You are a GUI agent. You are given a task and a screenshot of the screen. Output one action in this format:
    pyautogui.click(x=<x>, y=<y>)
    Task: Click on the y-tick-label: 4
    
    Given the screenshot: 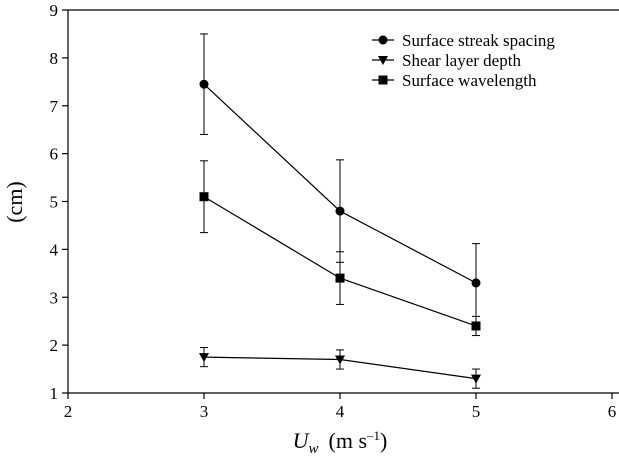 What is the action you would take?
    pyautogui.click(x=54, y=249)
    